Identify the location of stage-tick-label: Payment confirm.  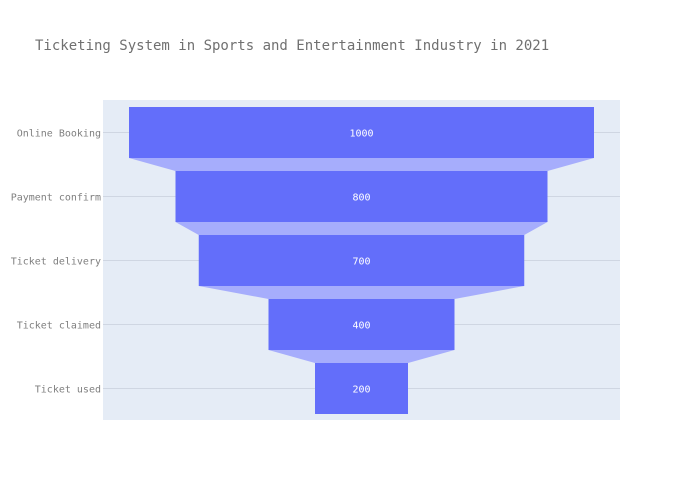
(56, 198).